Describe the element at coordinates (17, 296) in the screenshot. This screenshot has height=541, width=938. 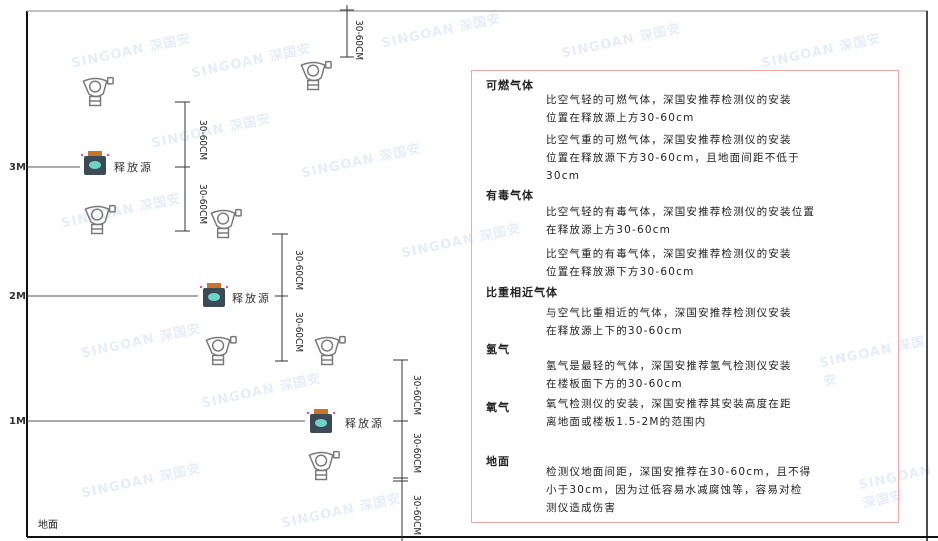
I see `level-label-2m: 2M` at that location.